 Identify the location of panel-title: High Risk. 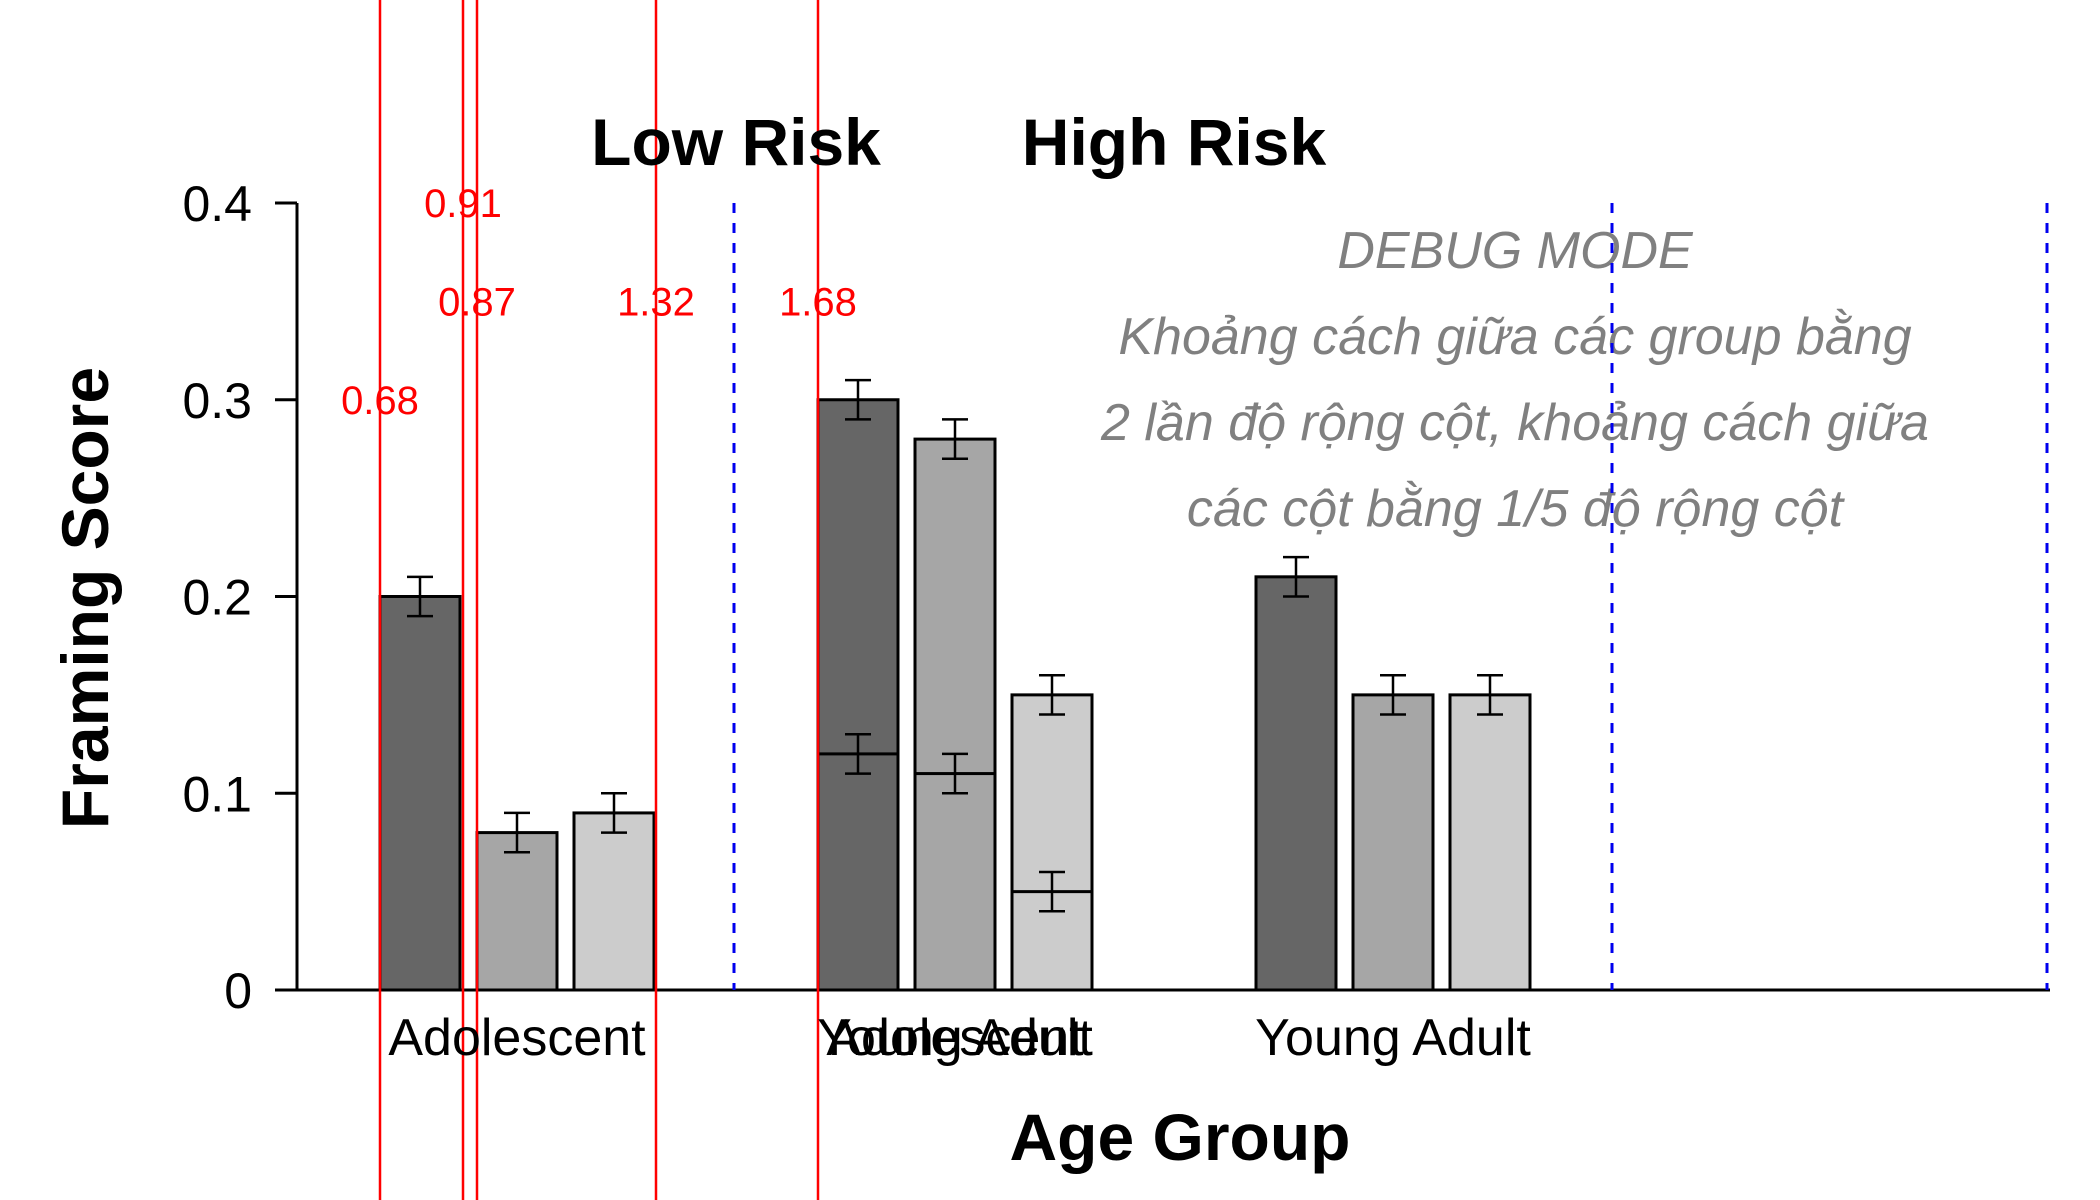
(1174, 142).